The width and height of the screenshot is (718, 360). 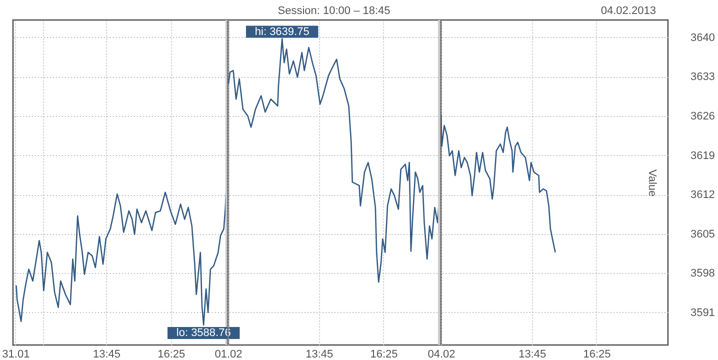 What do you see at coordinates (702, 38) in the screenshot?
I see `y-tick-label: 3640` at bounding box center [702, 38].